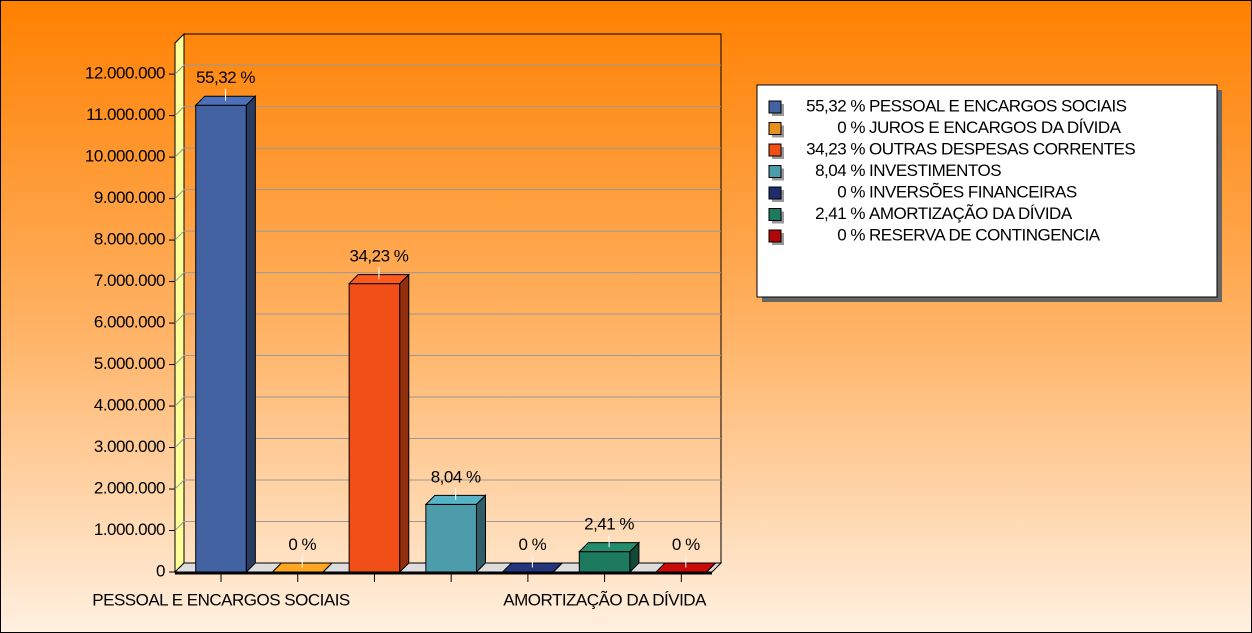 The height and width of the screenshot is (633, 1252). What do you see at coordinates (129, 239) in the screenshot?
I see `y-tick-label: 8.000.000` at bounding box center [129, 239].